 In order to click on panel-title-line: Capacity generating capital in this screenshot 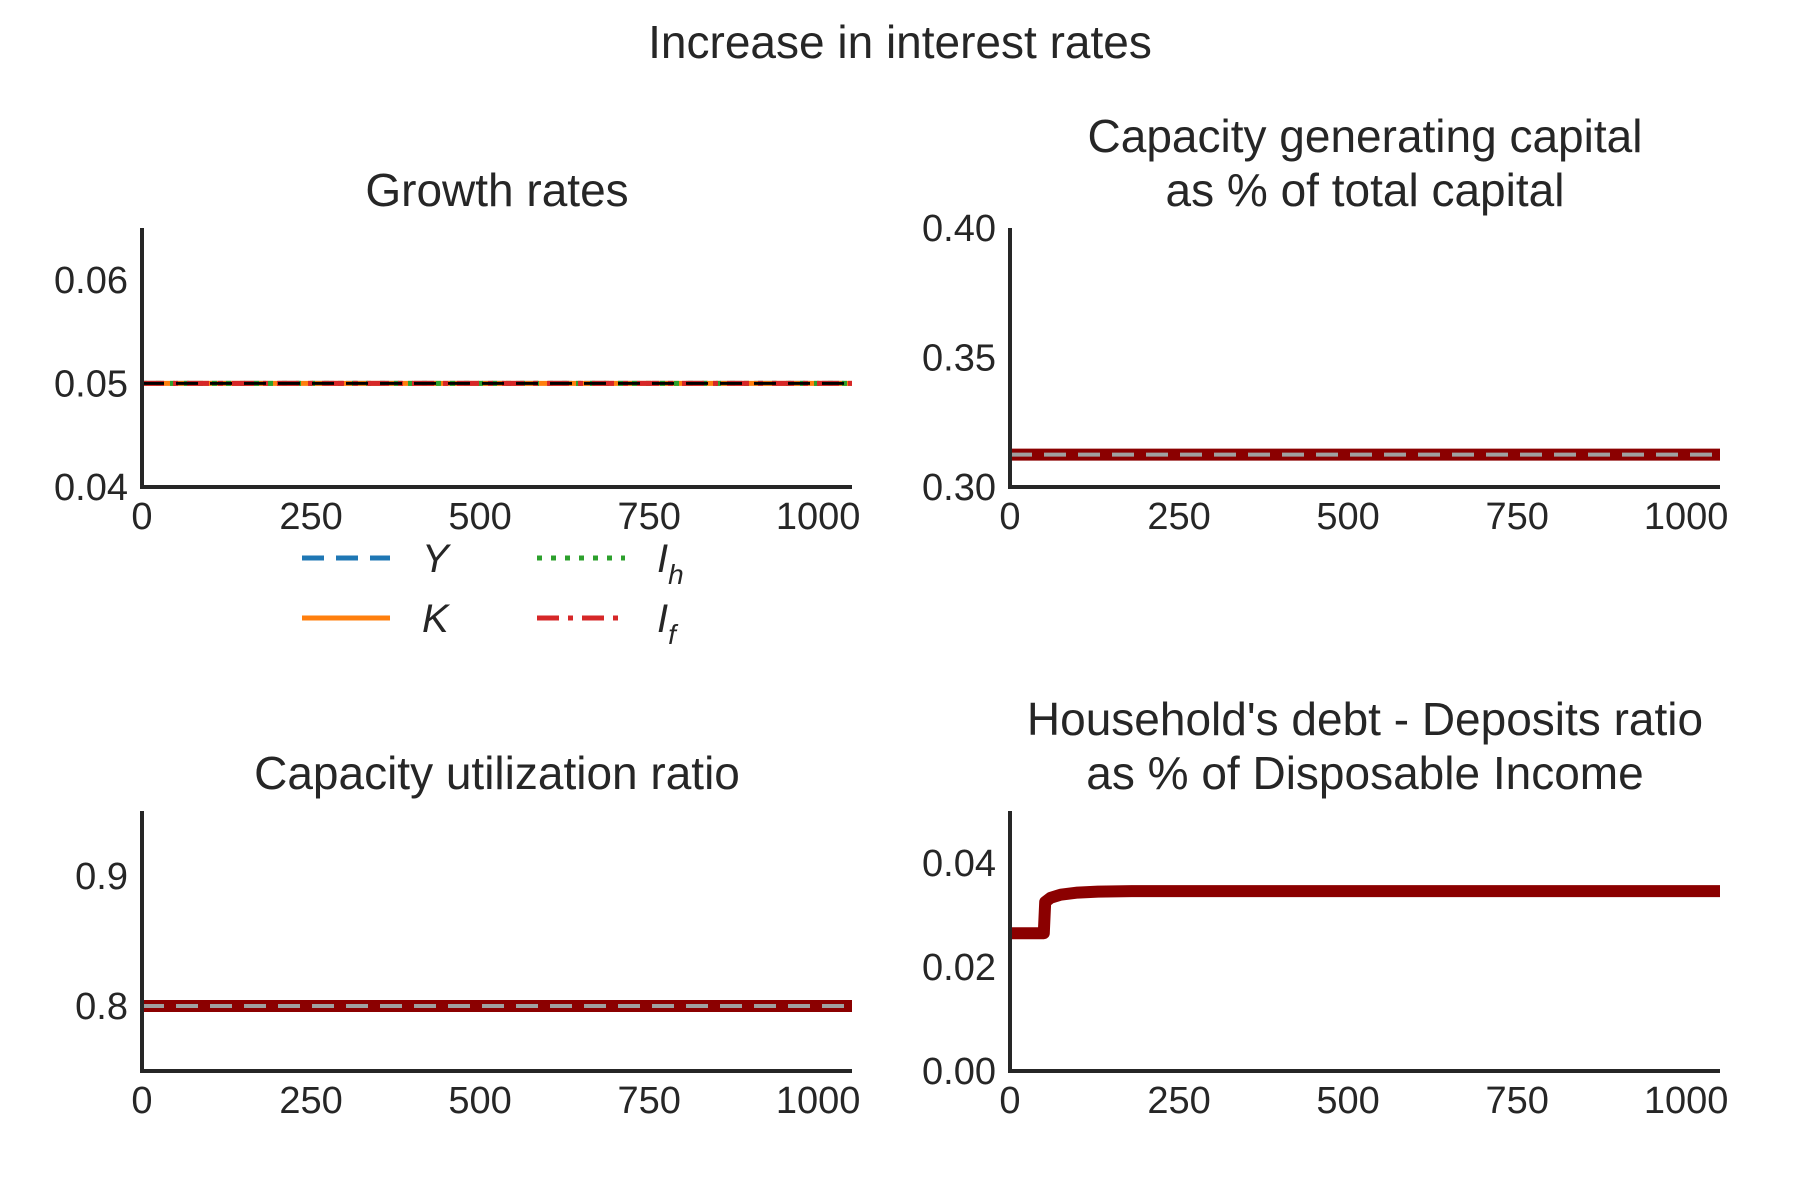, I will do `click(1365, 136)`.